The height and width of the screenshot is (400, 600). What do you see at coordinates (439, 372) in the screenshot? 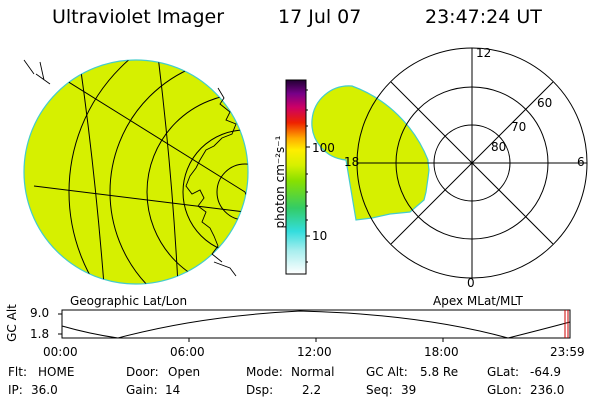
I see `status-gcalt-value: 5.8 Re` at bounding box center [439, 372].